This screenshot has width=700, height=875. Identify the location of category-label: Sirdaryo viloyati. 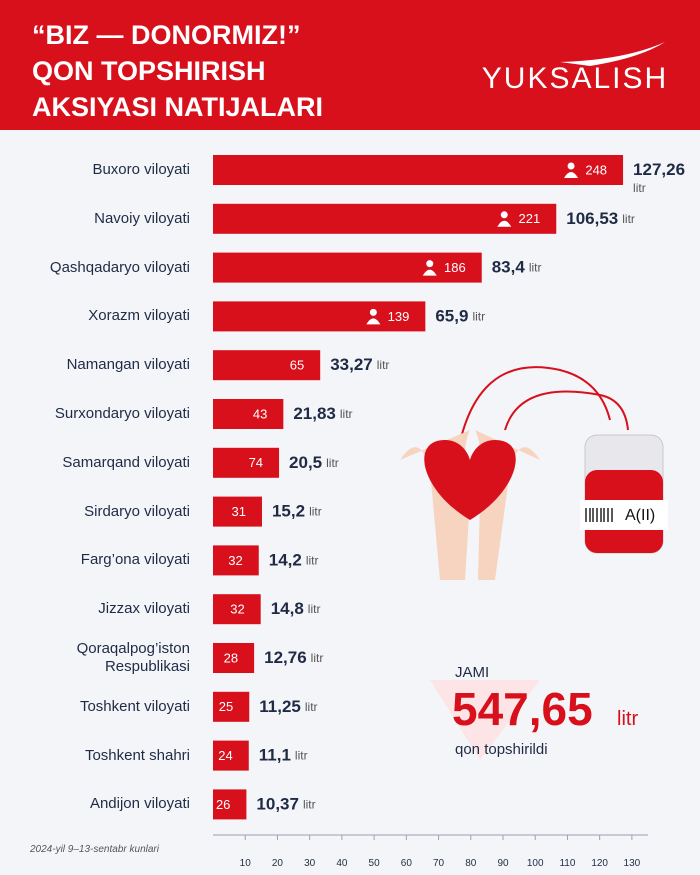
(137, 511).